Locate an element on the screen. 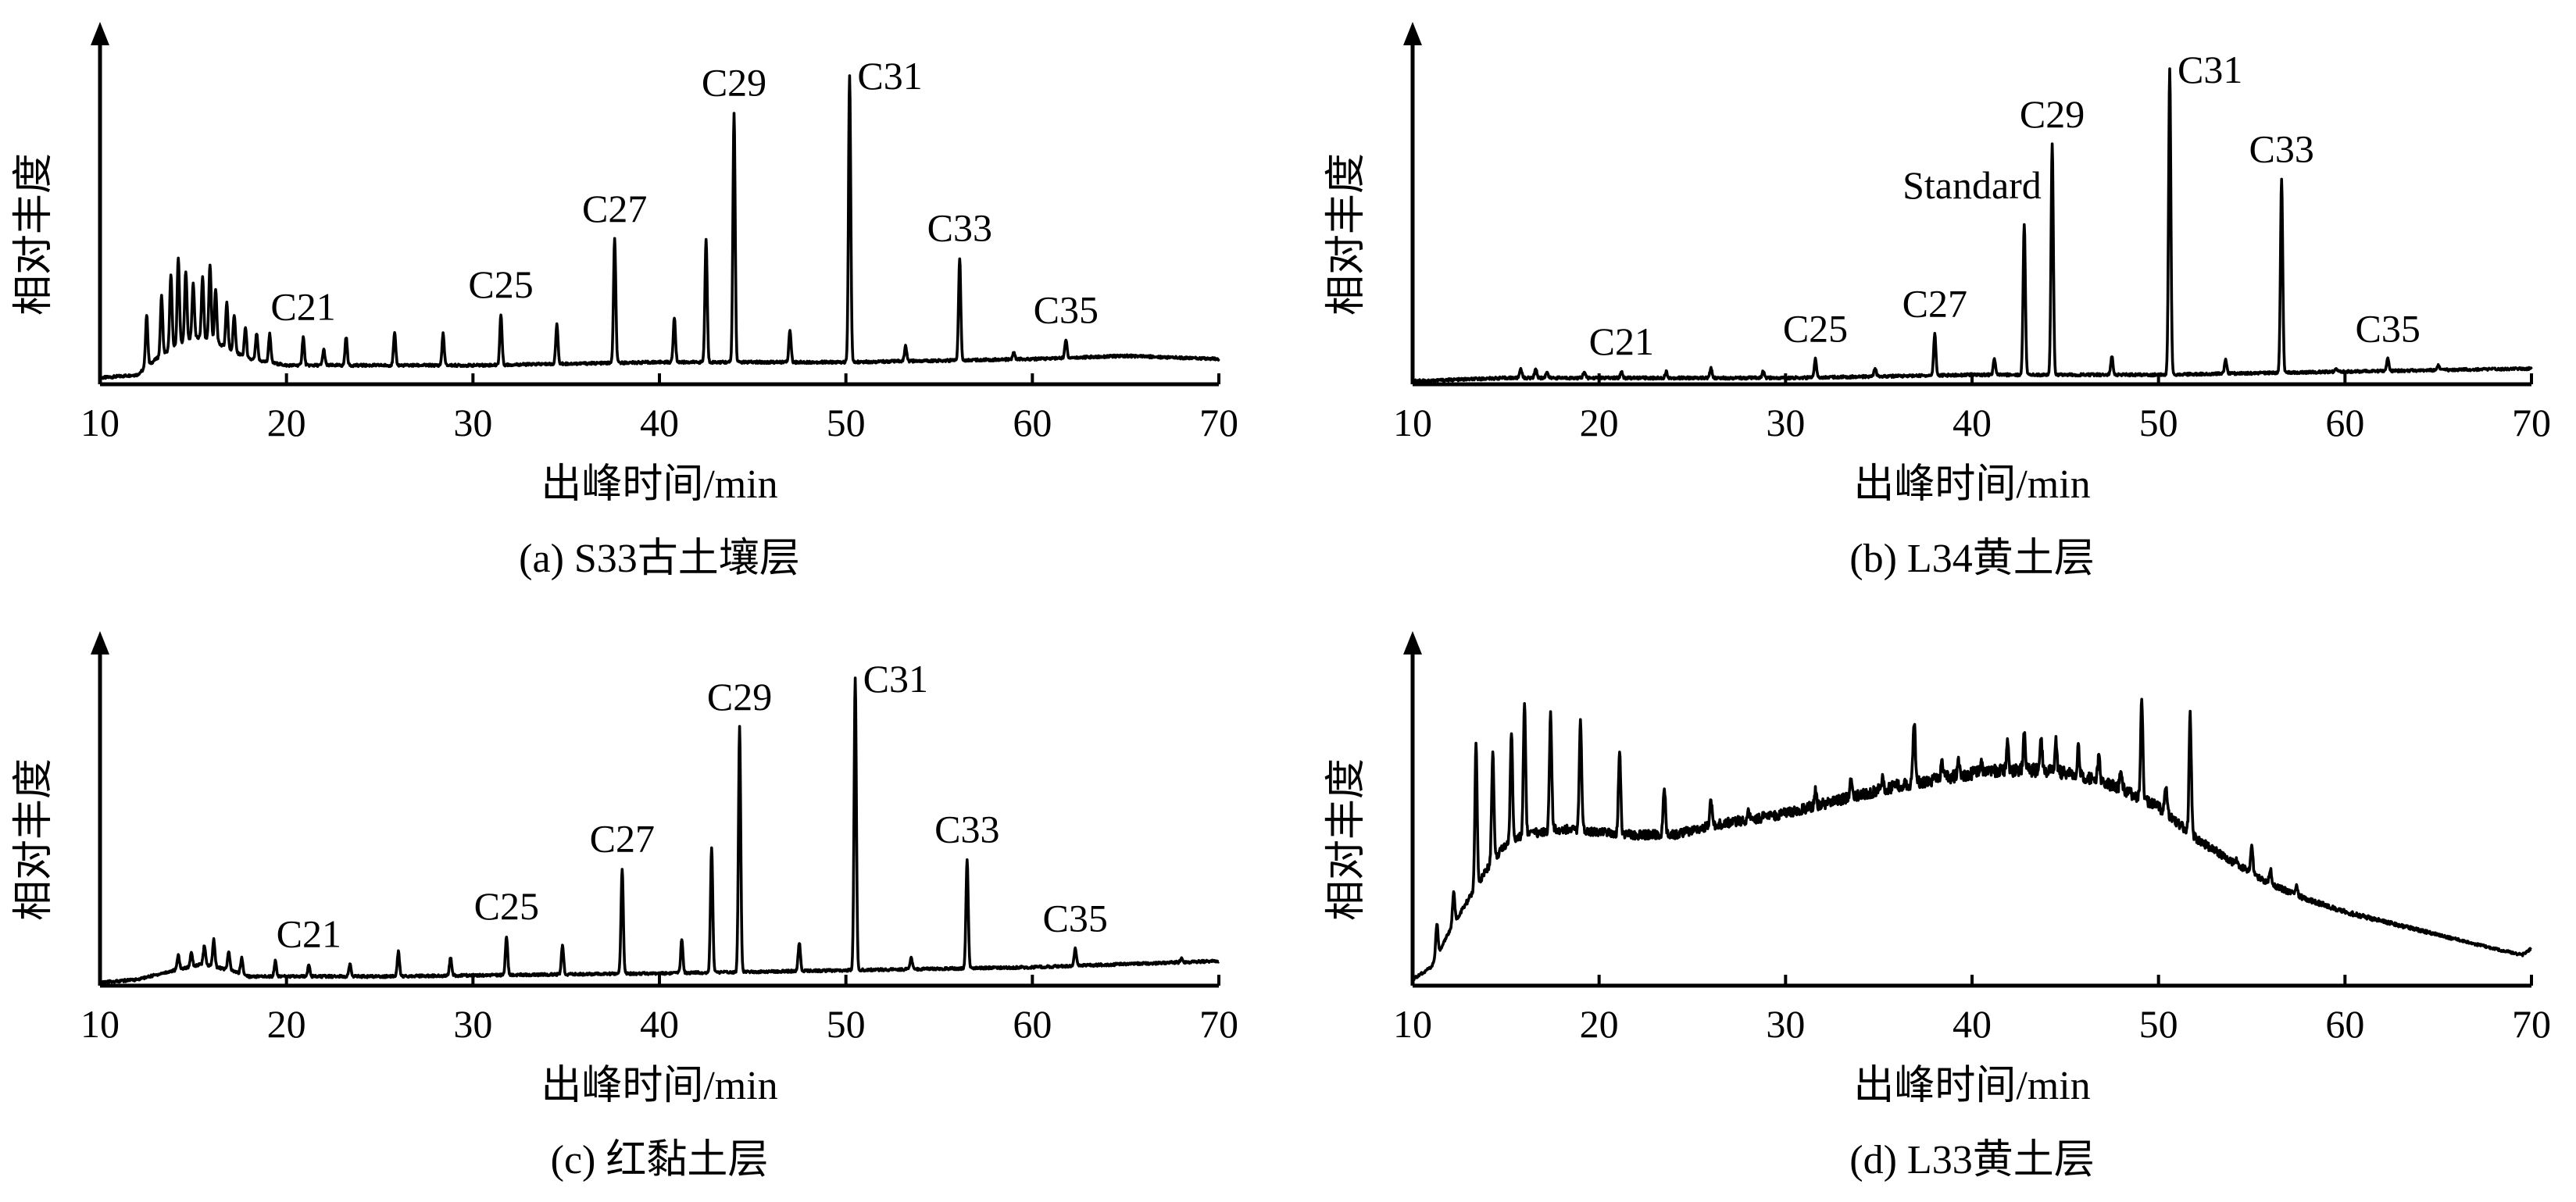 The width and height of the screenshot is (2576, 1202). panel-caption: (a) S33古土壤层 is located at coordinates (660, 559).